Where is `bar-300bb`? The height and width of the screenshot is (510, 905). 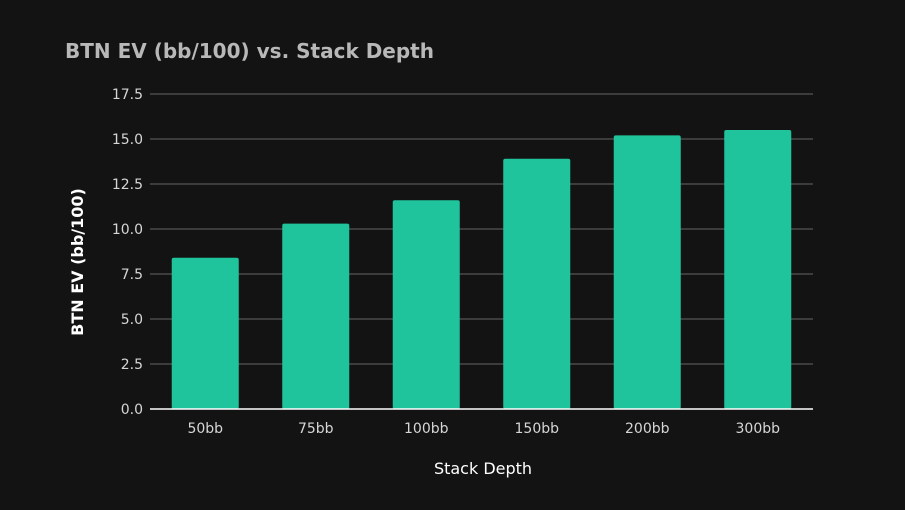
bar-300bb is located at coordinates (758, 269).